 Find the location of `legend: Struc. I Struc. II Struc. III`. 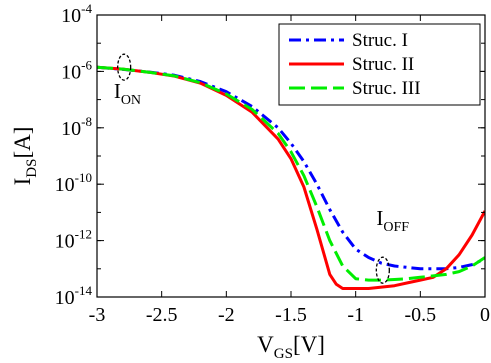

legend: Struc. I Struc. II Struc. III is located at coordinates (379, 64).